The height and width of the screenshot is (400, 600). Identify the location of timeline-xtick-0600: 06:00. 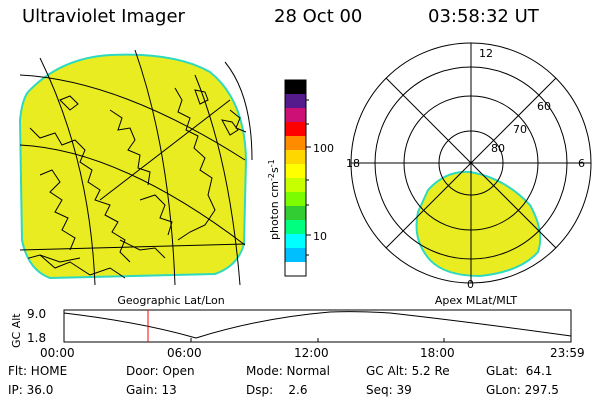
(184, 353).